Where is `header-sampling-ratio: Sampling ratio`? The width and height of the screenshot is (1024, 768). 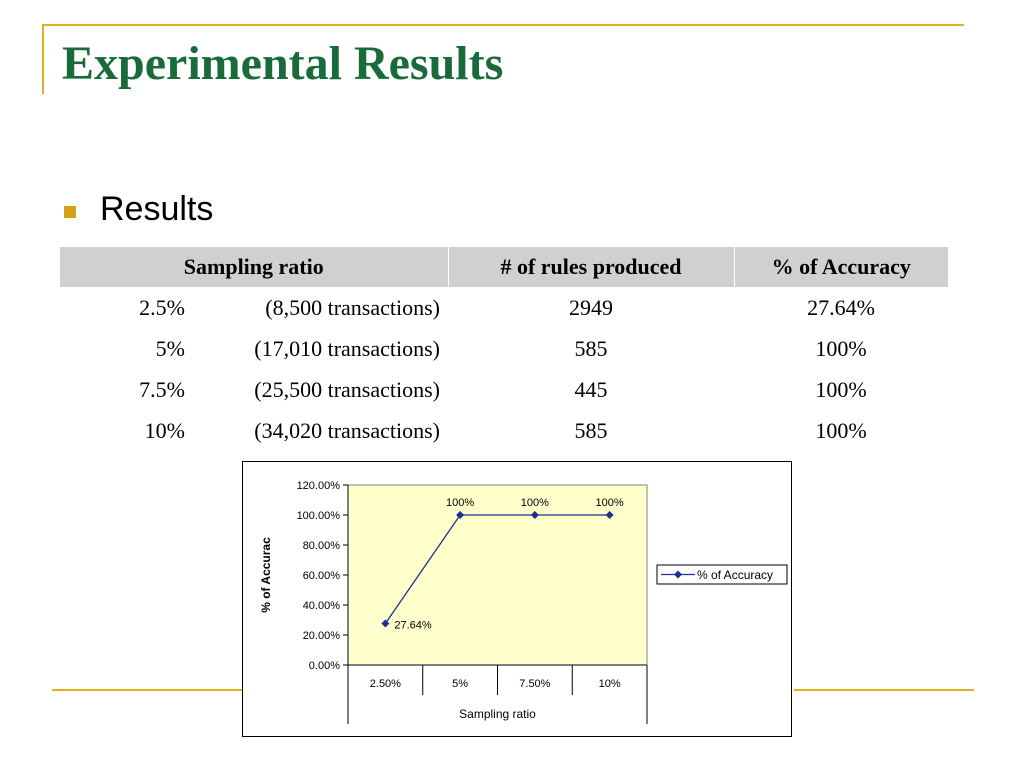
header-sampling-ratio: Sampling ratio is located at coordinates (254, 267).